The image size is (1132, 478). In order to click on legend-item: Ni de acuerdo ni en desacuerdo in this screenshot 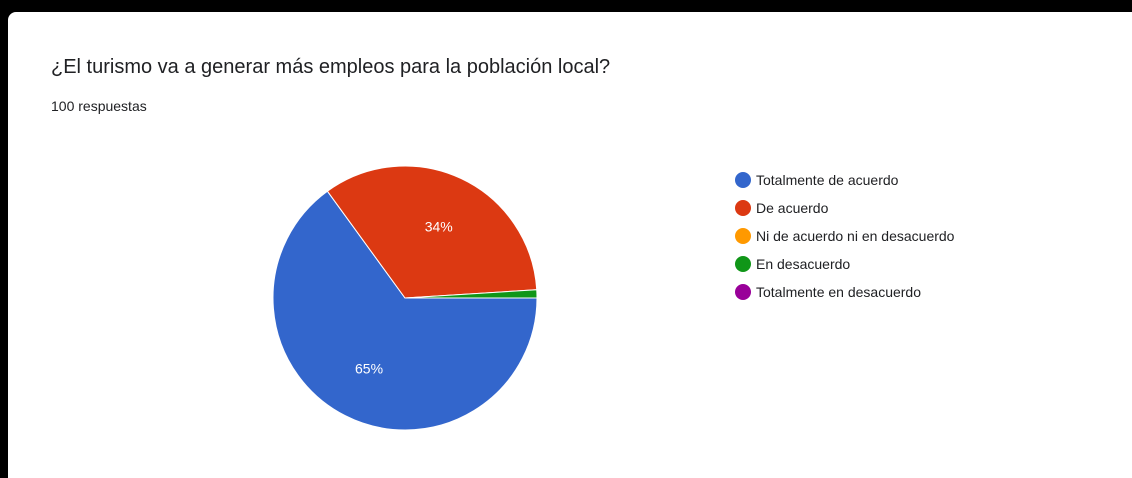, I will do `click(842, 236)`.